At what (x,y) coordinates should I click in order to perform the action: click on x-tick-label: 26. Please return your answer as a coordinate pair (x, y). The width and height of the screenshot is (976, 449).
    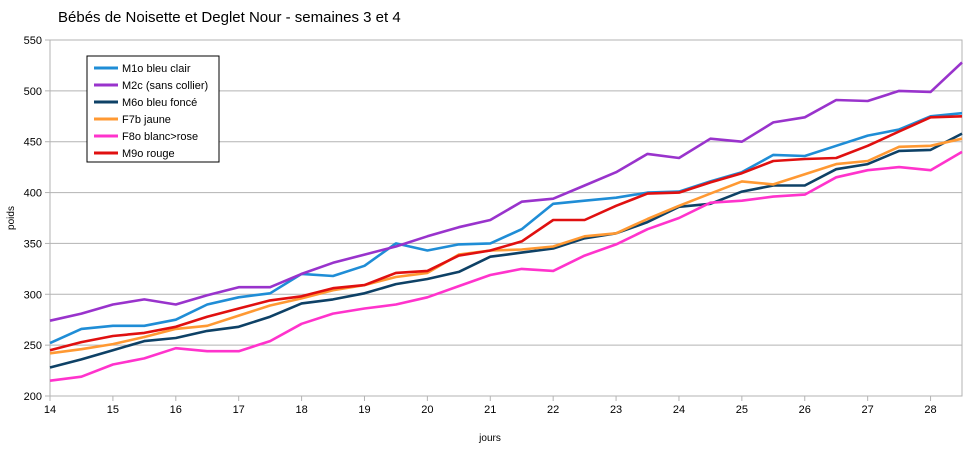
    Looking at the image, I should click on (805, 410).